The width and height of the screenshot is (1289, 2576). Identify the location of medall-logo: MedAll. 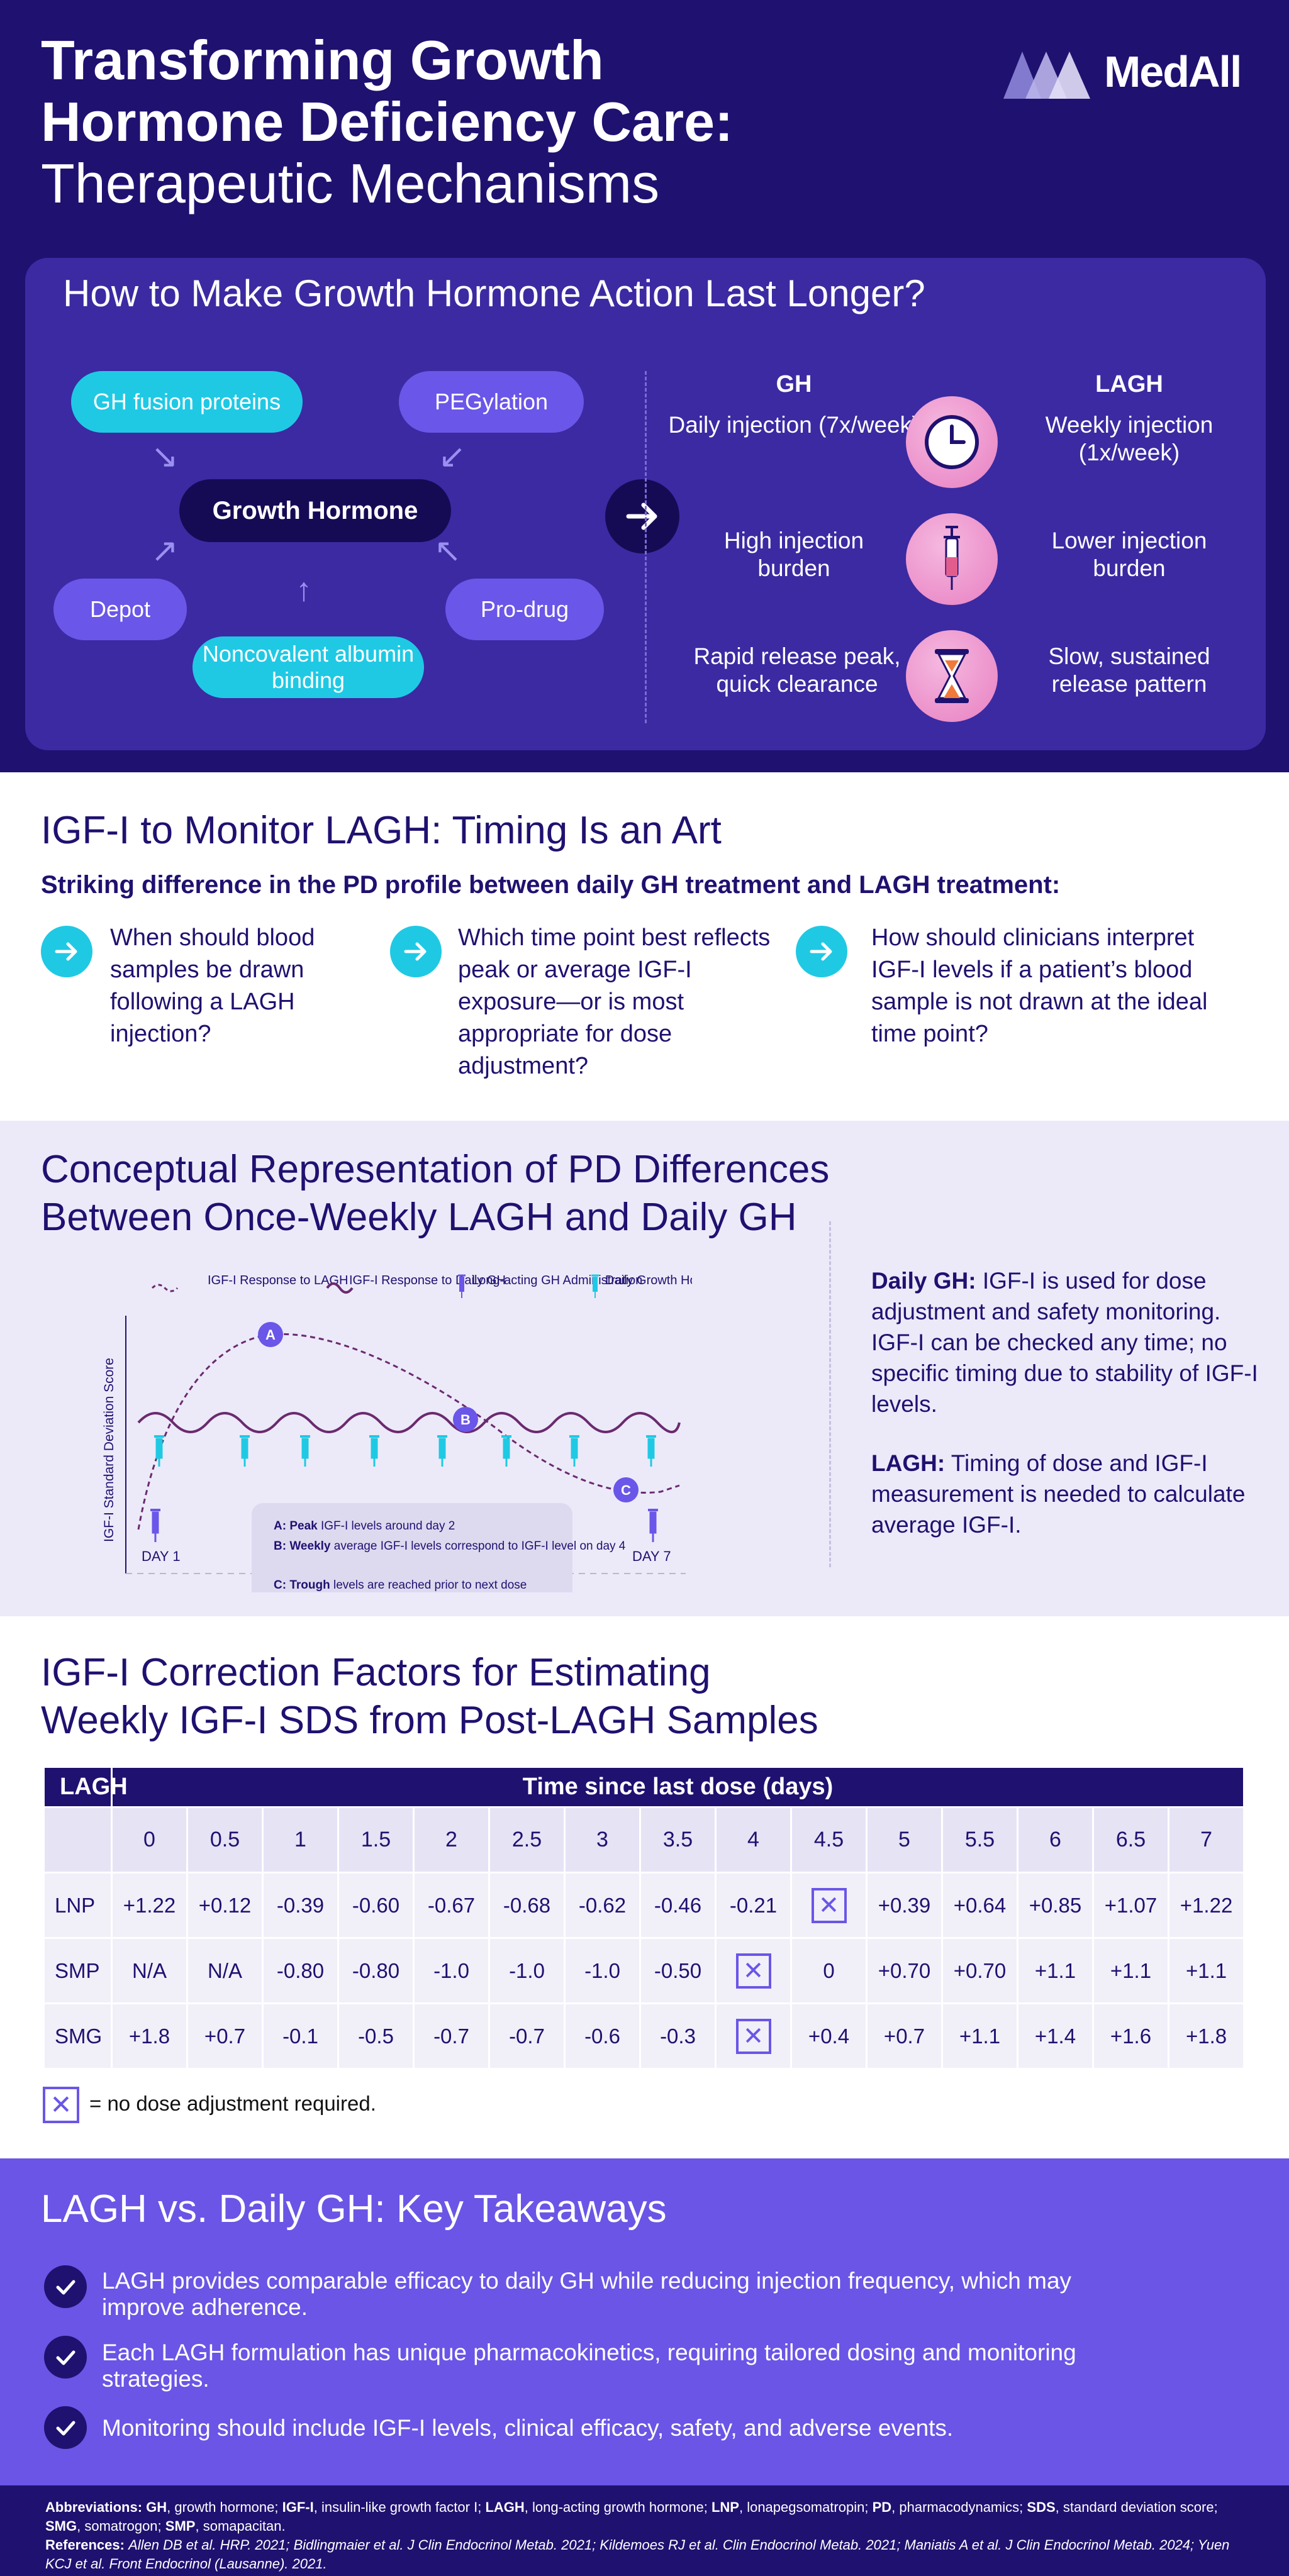
(1129, 73).